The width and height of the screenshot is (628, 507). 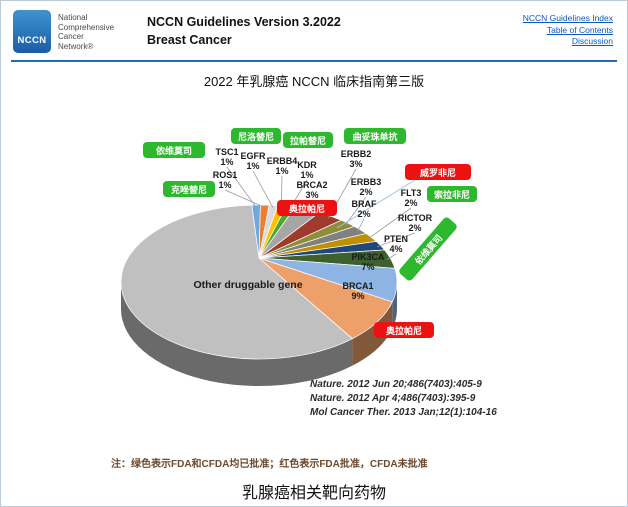 I want to click on drug-label-尼洛替尼-2: 尼洛替尼, so click(x=256, y=136).